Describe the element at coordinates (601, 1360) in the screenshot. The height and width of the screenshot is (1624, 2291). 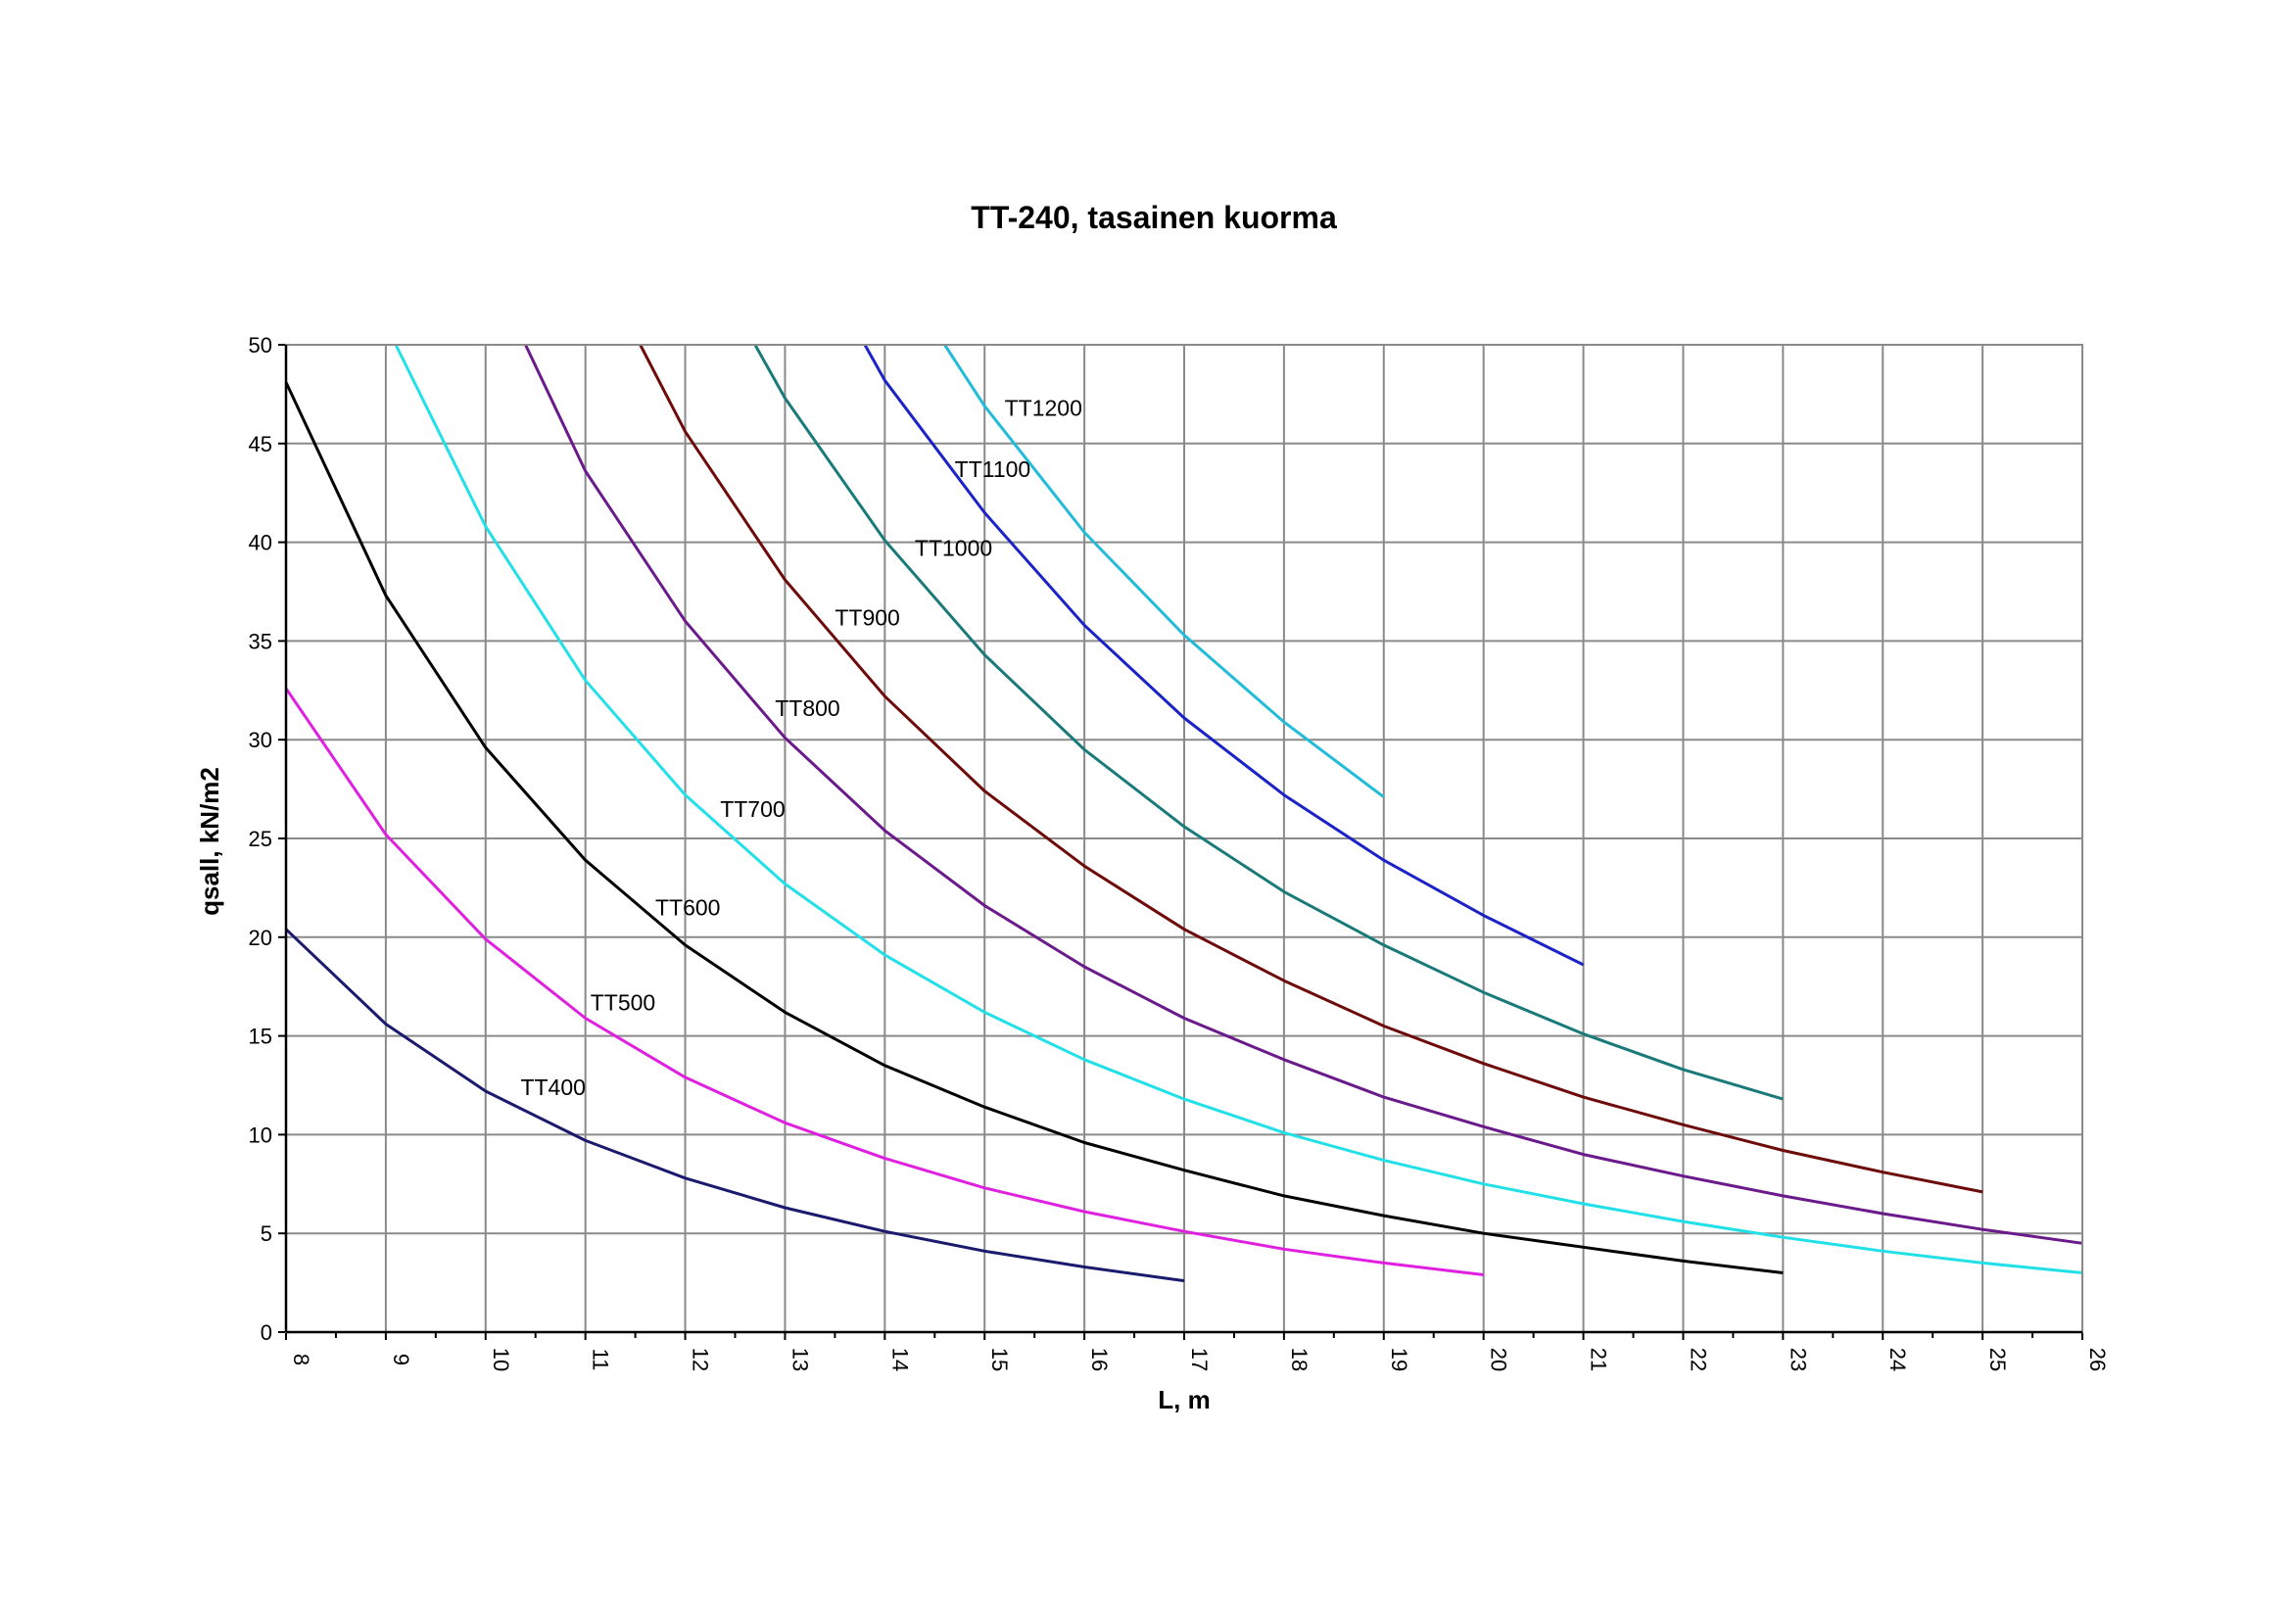
I see `x-tick-label: 11` at that location.